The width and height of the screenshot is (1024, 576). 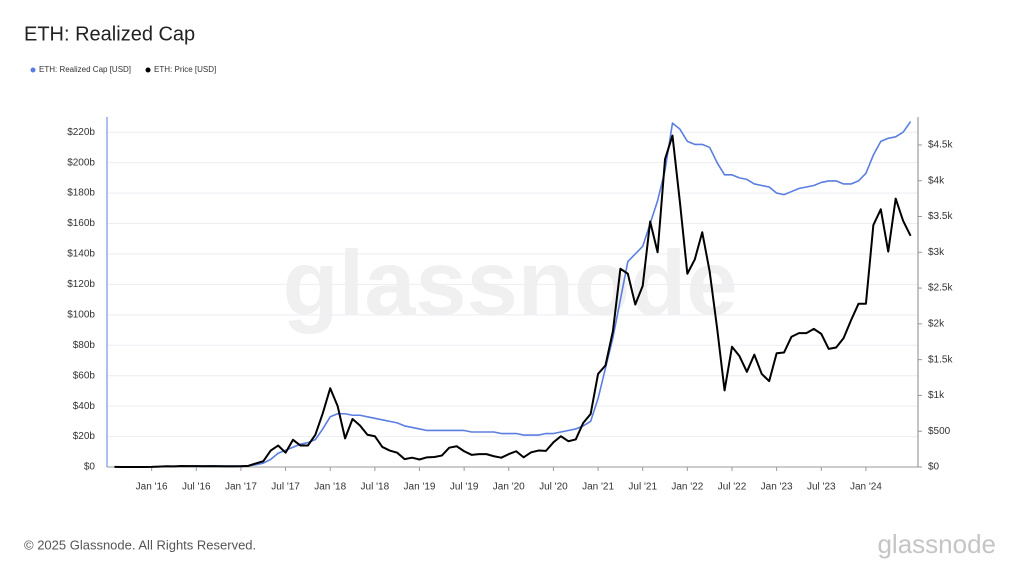 I want to click on x-tick-label: Jan '22, so click(x=687, y=487).